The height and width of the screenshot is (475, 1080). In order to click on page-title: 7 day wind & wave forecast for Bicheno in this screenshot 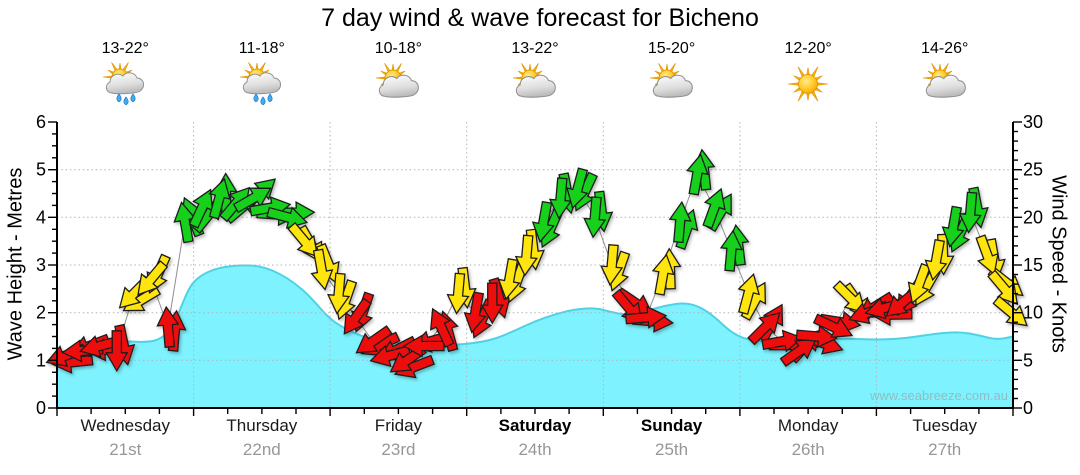, I will do `click(540, 18)`.